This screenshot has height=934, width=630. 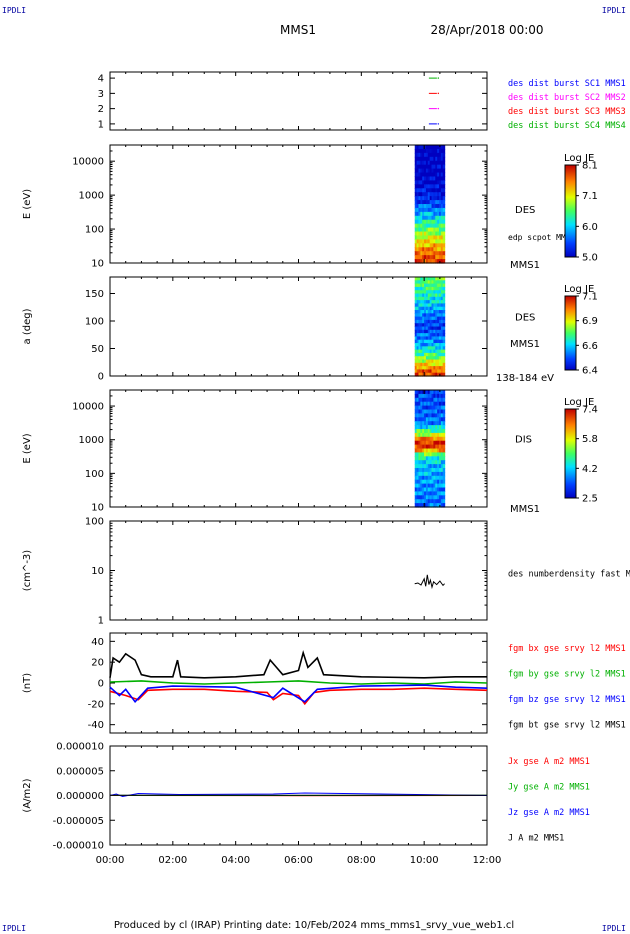 What do you see at coordinates (298, 664) in the screenshot?
I see `series-line-bt` at bounding box center [298, 664].